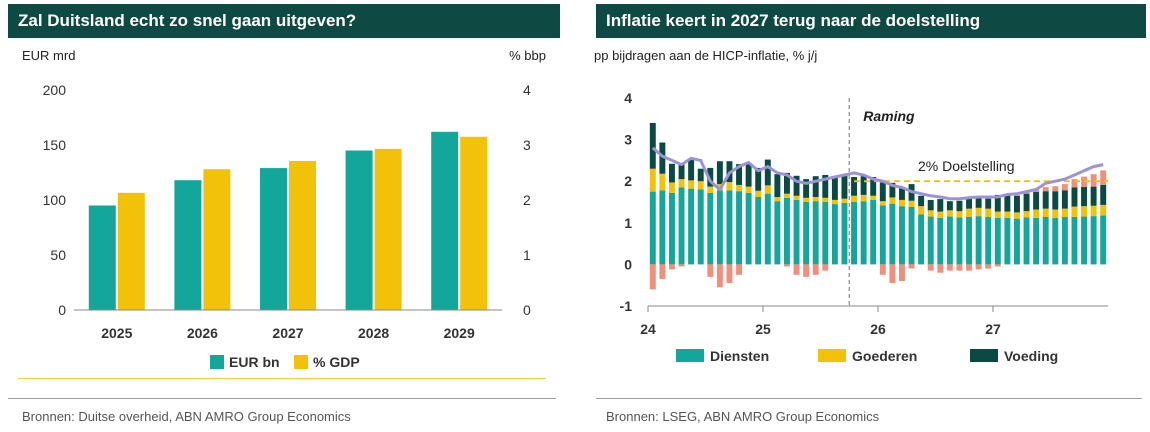 This screenshot has width=1150, height=432. Describe the element at coordinates (743, 416) in the screenshot. I see `right-source: Bronnen: LSEG, ABN AMRO Group Economics` at that location.